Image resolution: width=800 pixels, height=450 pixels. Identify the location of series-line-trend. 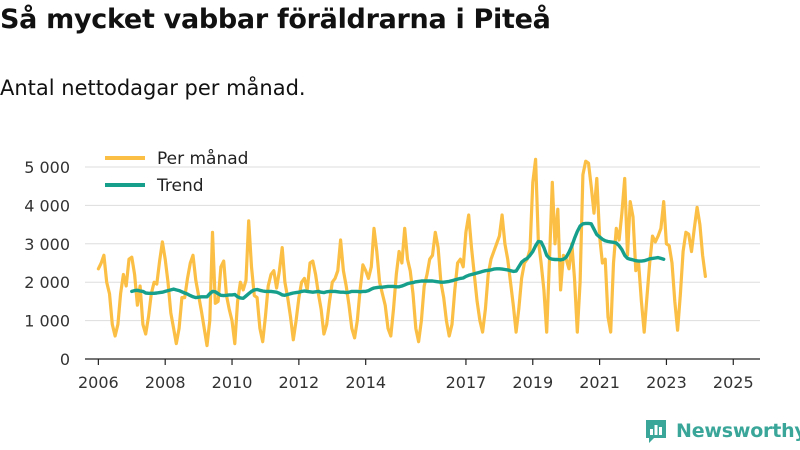
(398, 260).